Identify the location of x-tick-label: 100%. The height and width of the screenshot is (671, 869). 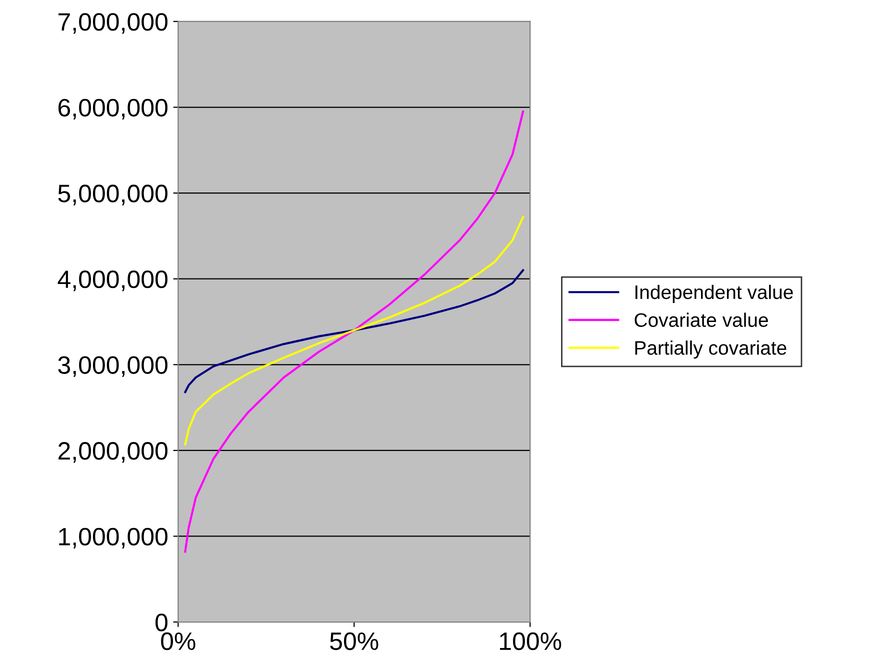
(531, 641).